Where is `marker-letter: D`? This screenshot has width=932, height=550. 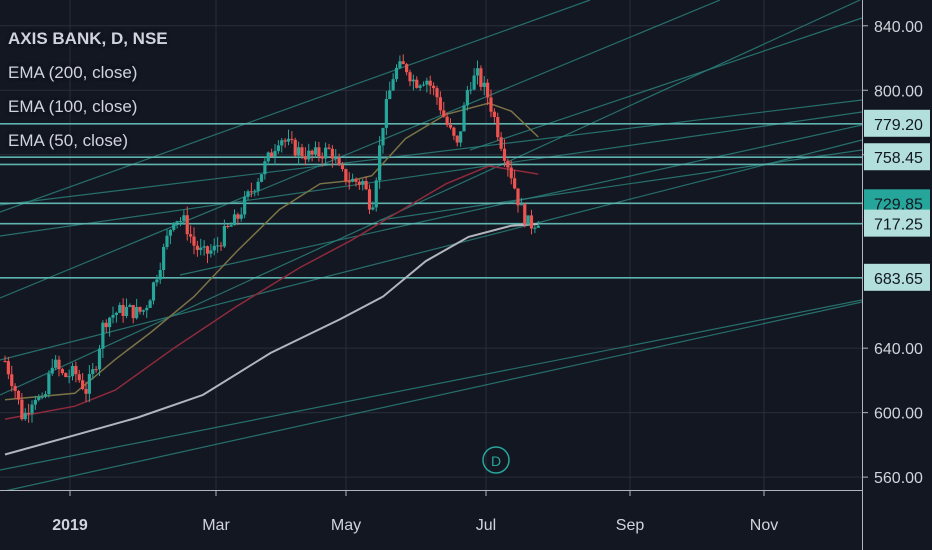 marker-letter: D is located at coordinates (496, 461).